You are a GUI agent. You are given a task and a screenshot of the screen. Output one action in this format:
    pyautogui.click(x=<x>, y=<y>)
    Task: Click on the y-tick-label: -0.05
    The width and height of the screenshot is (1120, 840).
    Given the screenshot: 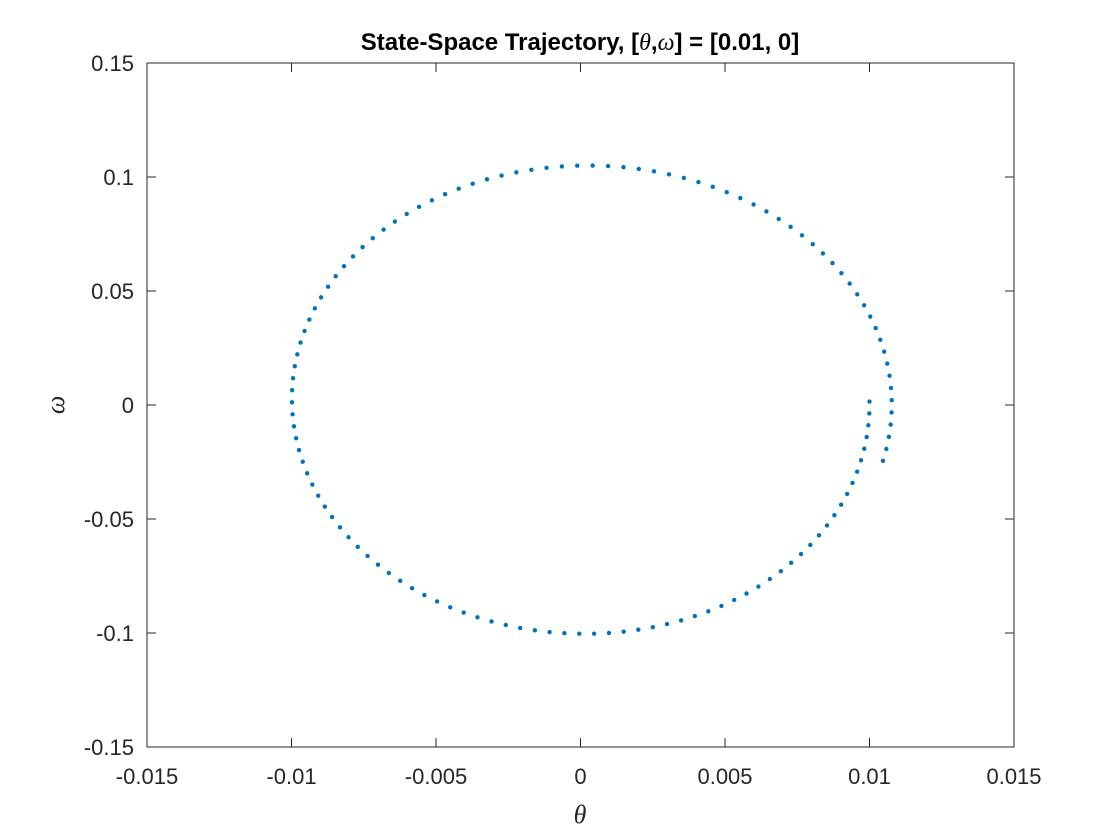 What is the action you would take?
    pyautogui.click(x=109, y=519)
    